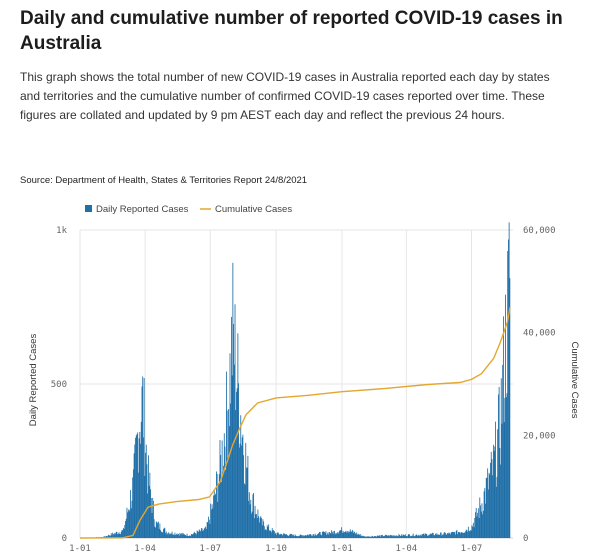 This screenshot has width=600, height=552. Describe the element at coordinates (539, 334) in the screenshot. I see `y2-tick-label: 40,000` at that location.